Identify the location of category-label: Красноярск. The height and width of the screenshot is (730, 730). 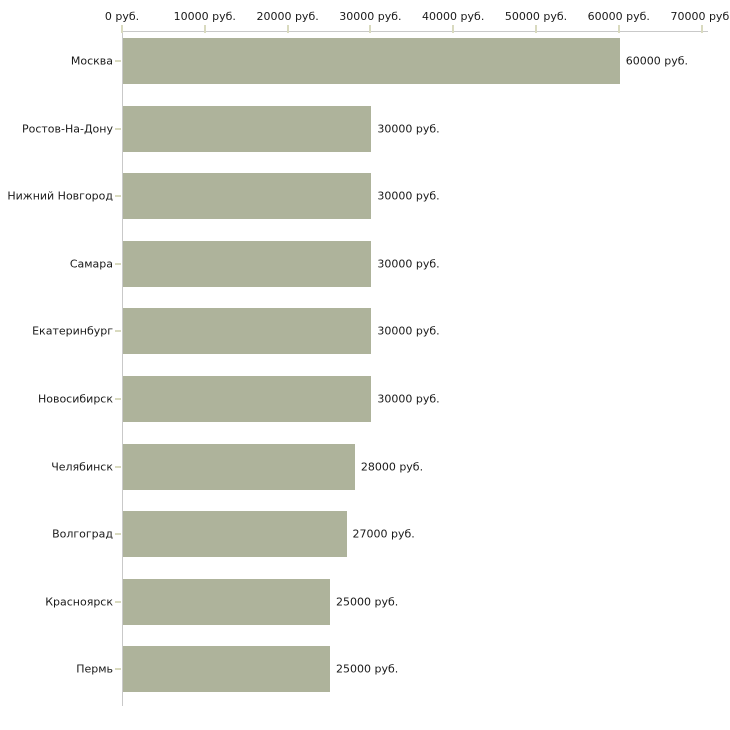
(79, 602).